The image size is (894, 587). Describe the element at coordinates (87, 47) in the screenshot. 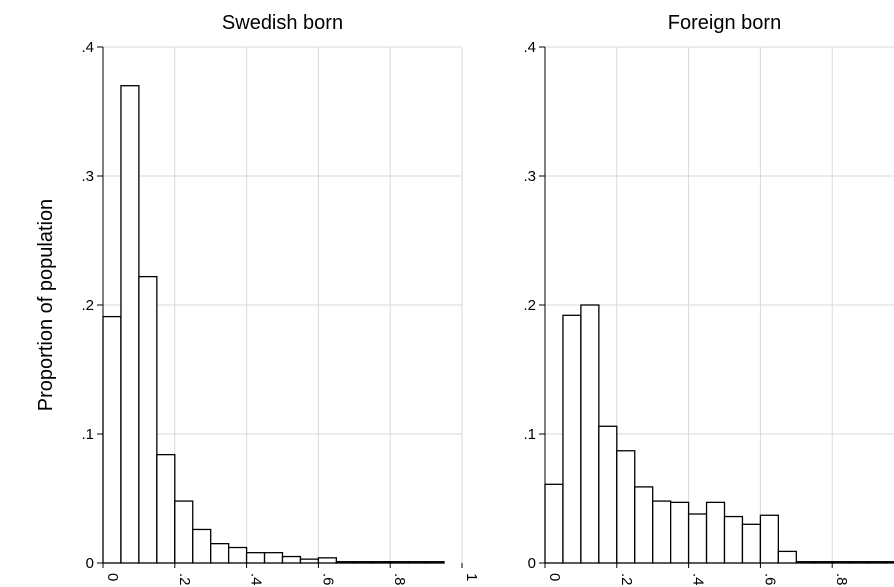

I see `panel-1-y-tick-label: .4` at that location.